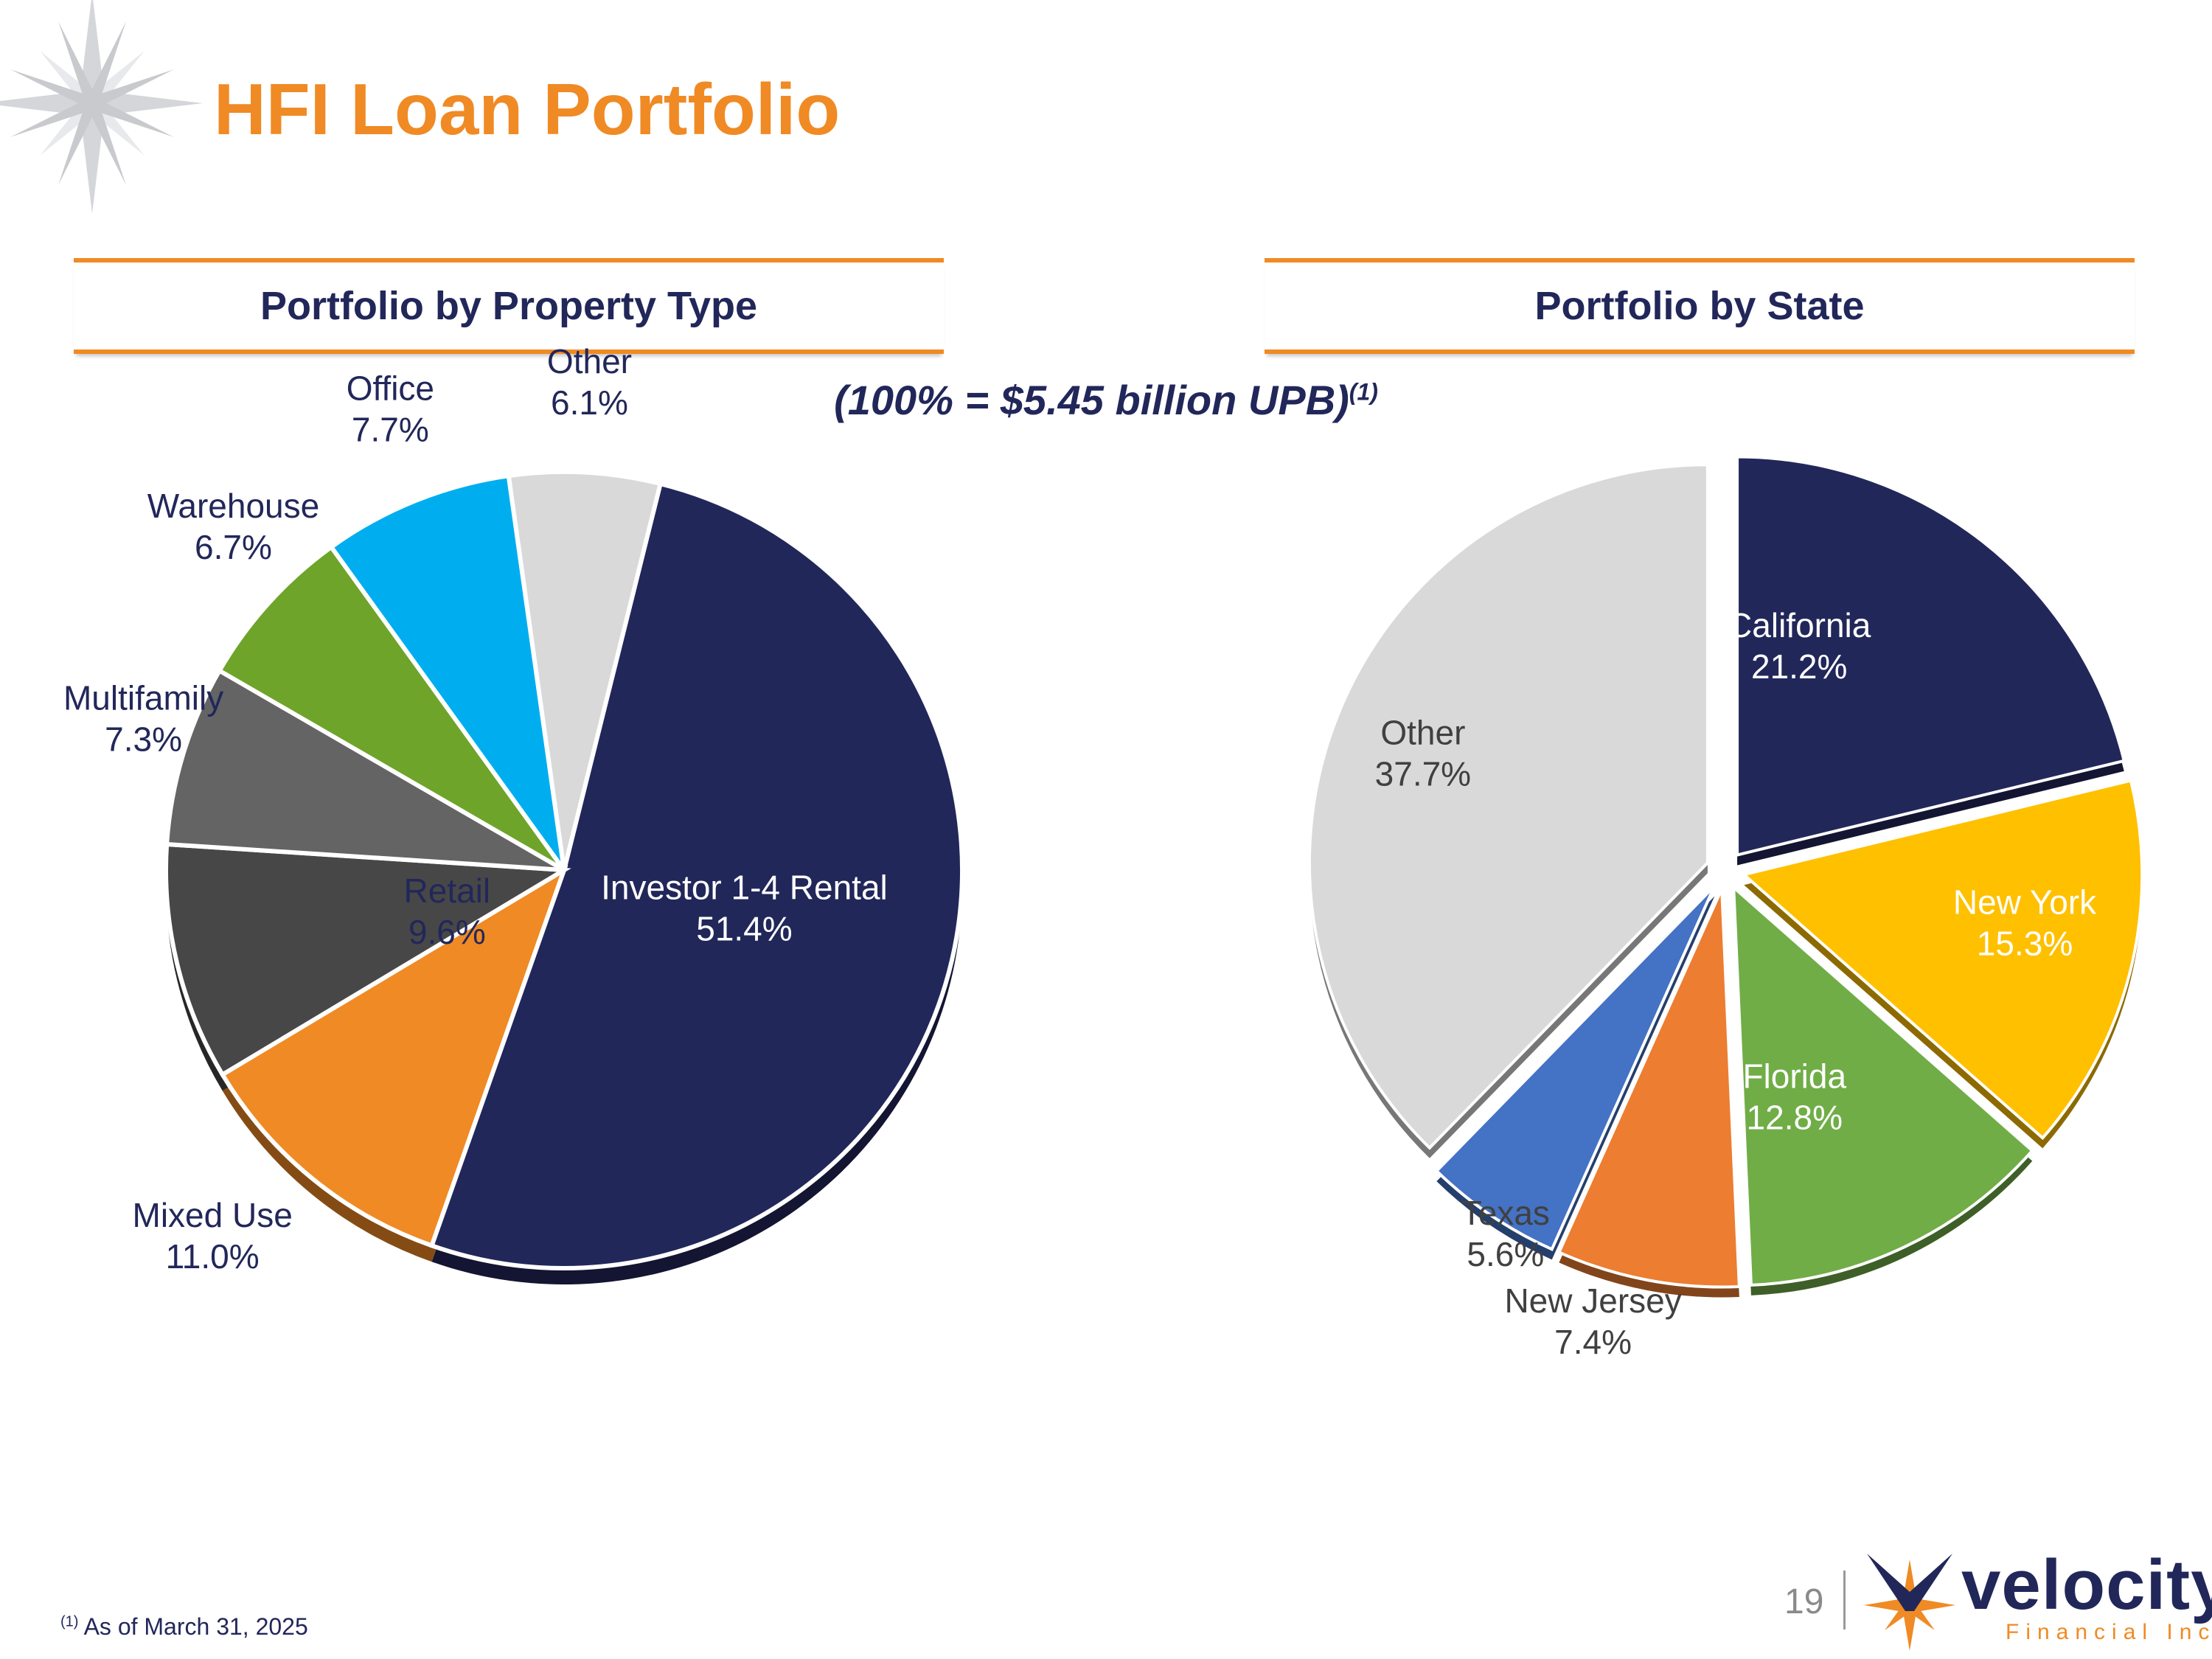 The width and height of the screenshot is (2212, 1659). I want to click on property-label-mixed-use: Mixed Use, so click(213, 1215).